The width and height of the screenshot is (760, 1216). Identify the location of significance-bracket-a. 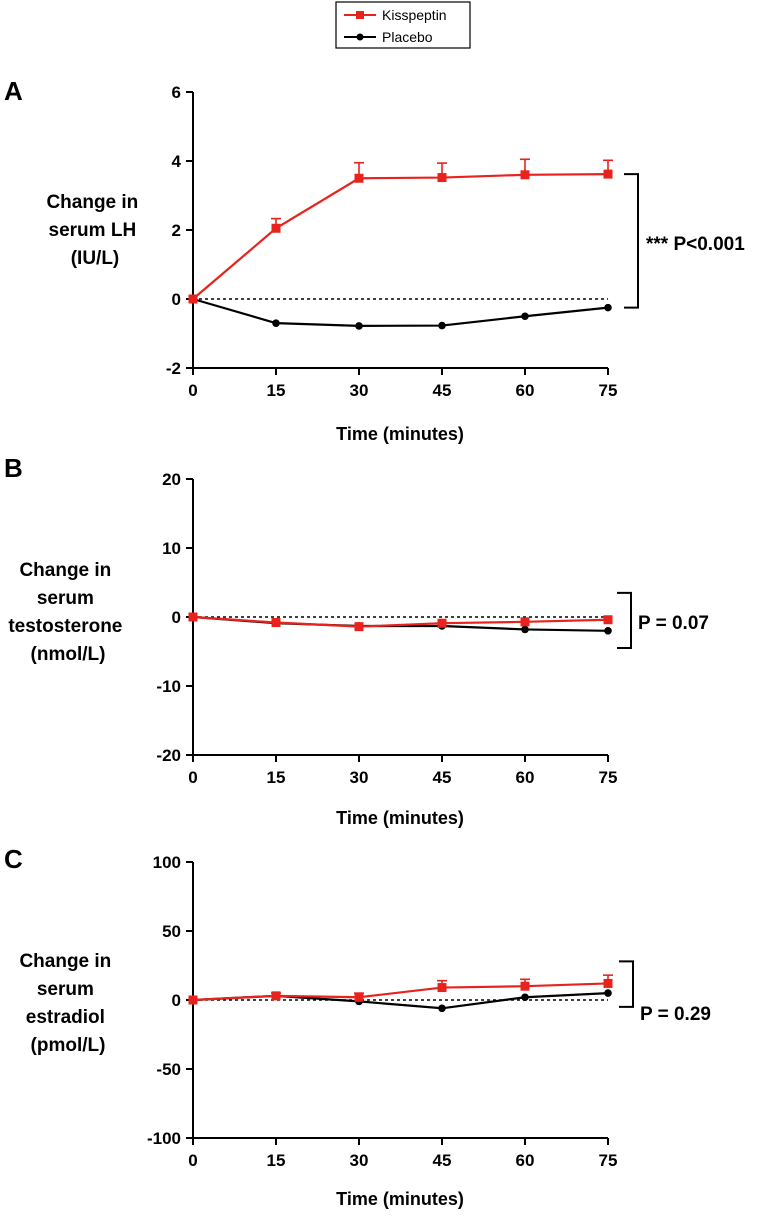
(631, 241).